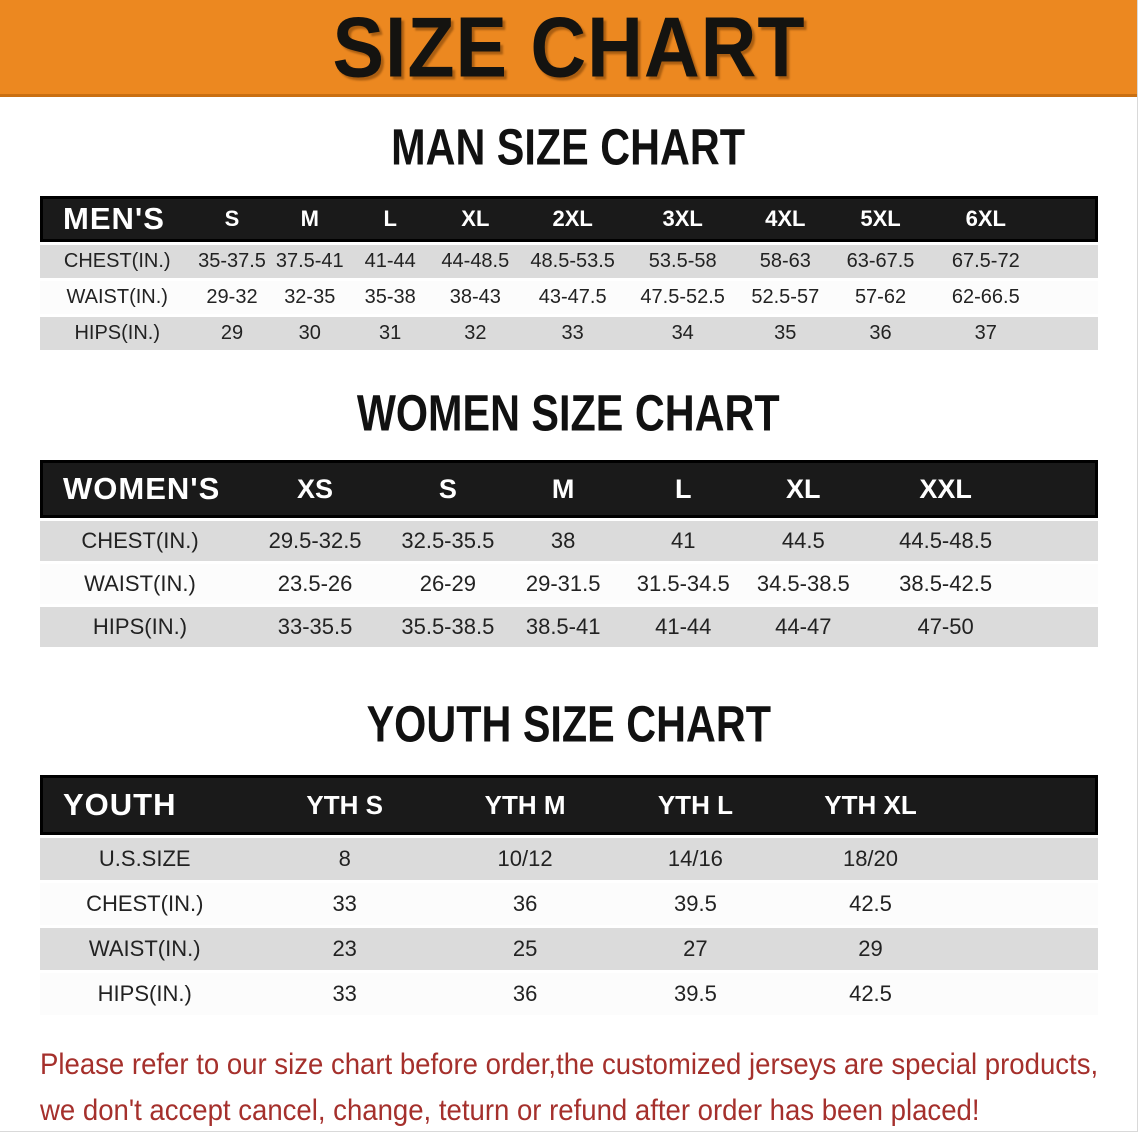 This screenshot has height=1132, width=1138. Describe the element at coordinates (309, 333) in the screenshot. I see `value-cell: 30` at that location.